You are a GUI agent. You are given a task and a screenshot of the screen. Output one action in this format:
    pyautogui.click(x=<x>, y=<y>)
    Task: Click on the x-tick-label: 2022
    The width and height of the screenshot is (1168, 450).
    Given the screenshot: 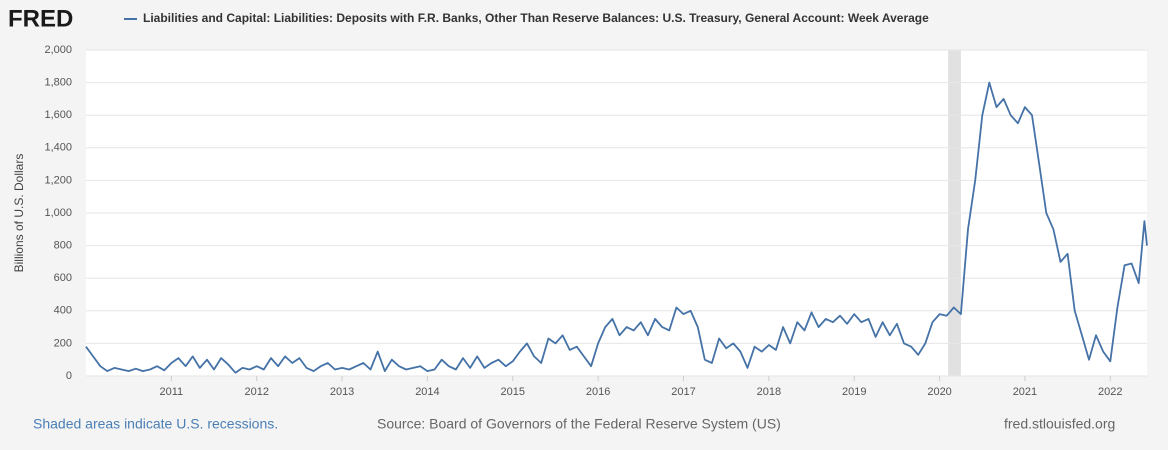 What is the action you would take?
    pyautogui.click(x=1110, y=392)
    